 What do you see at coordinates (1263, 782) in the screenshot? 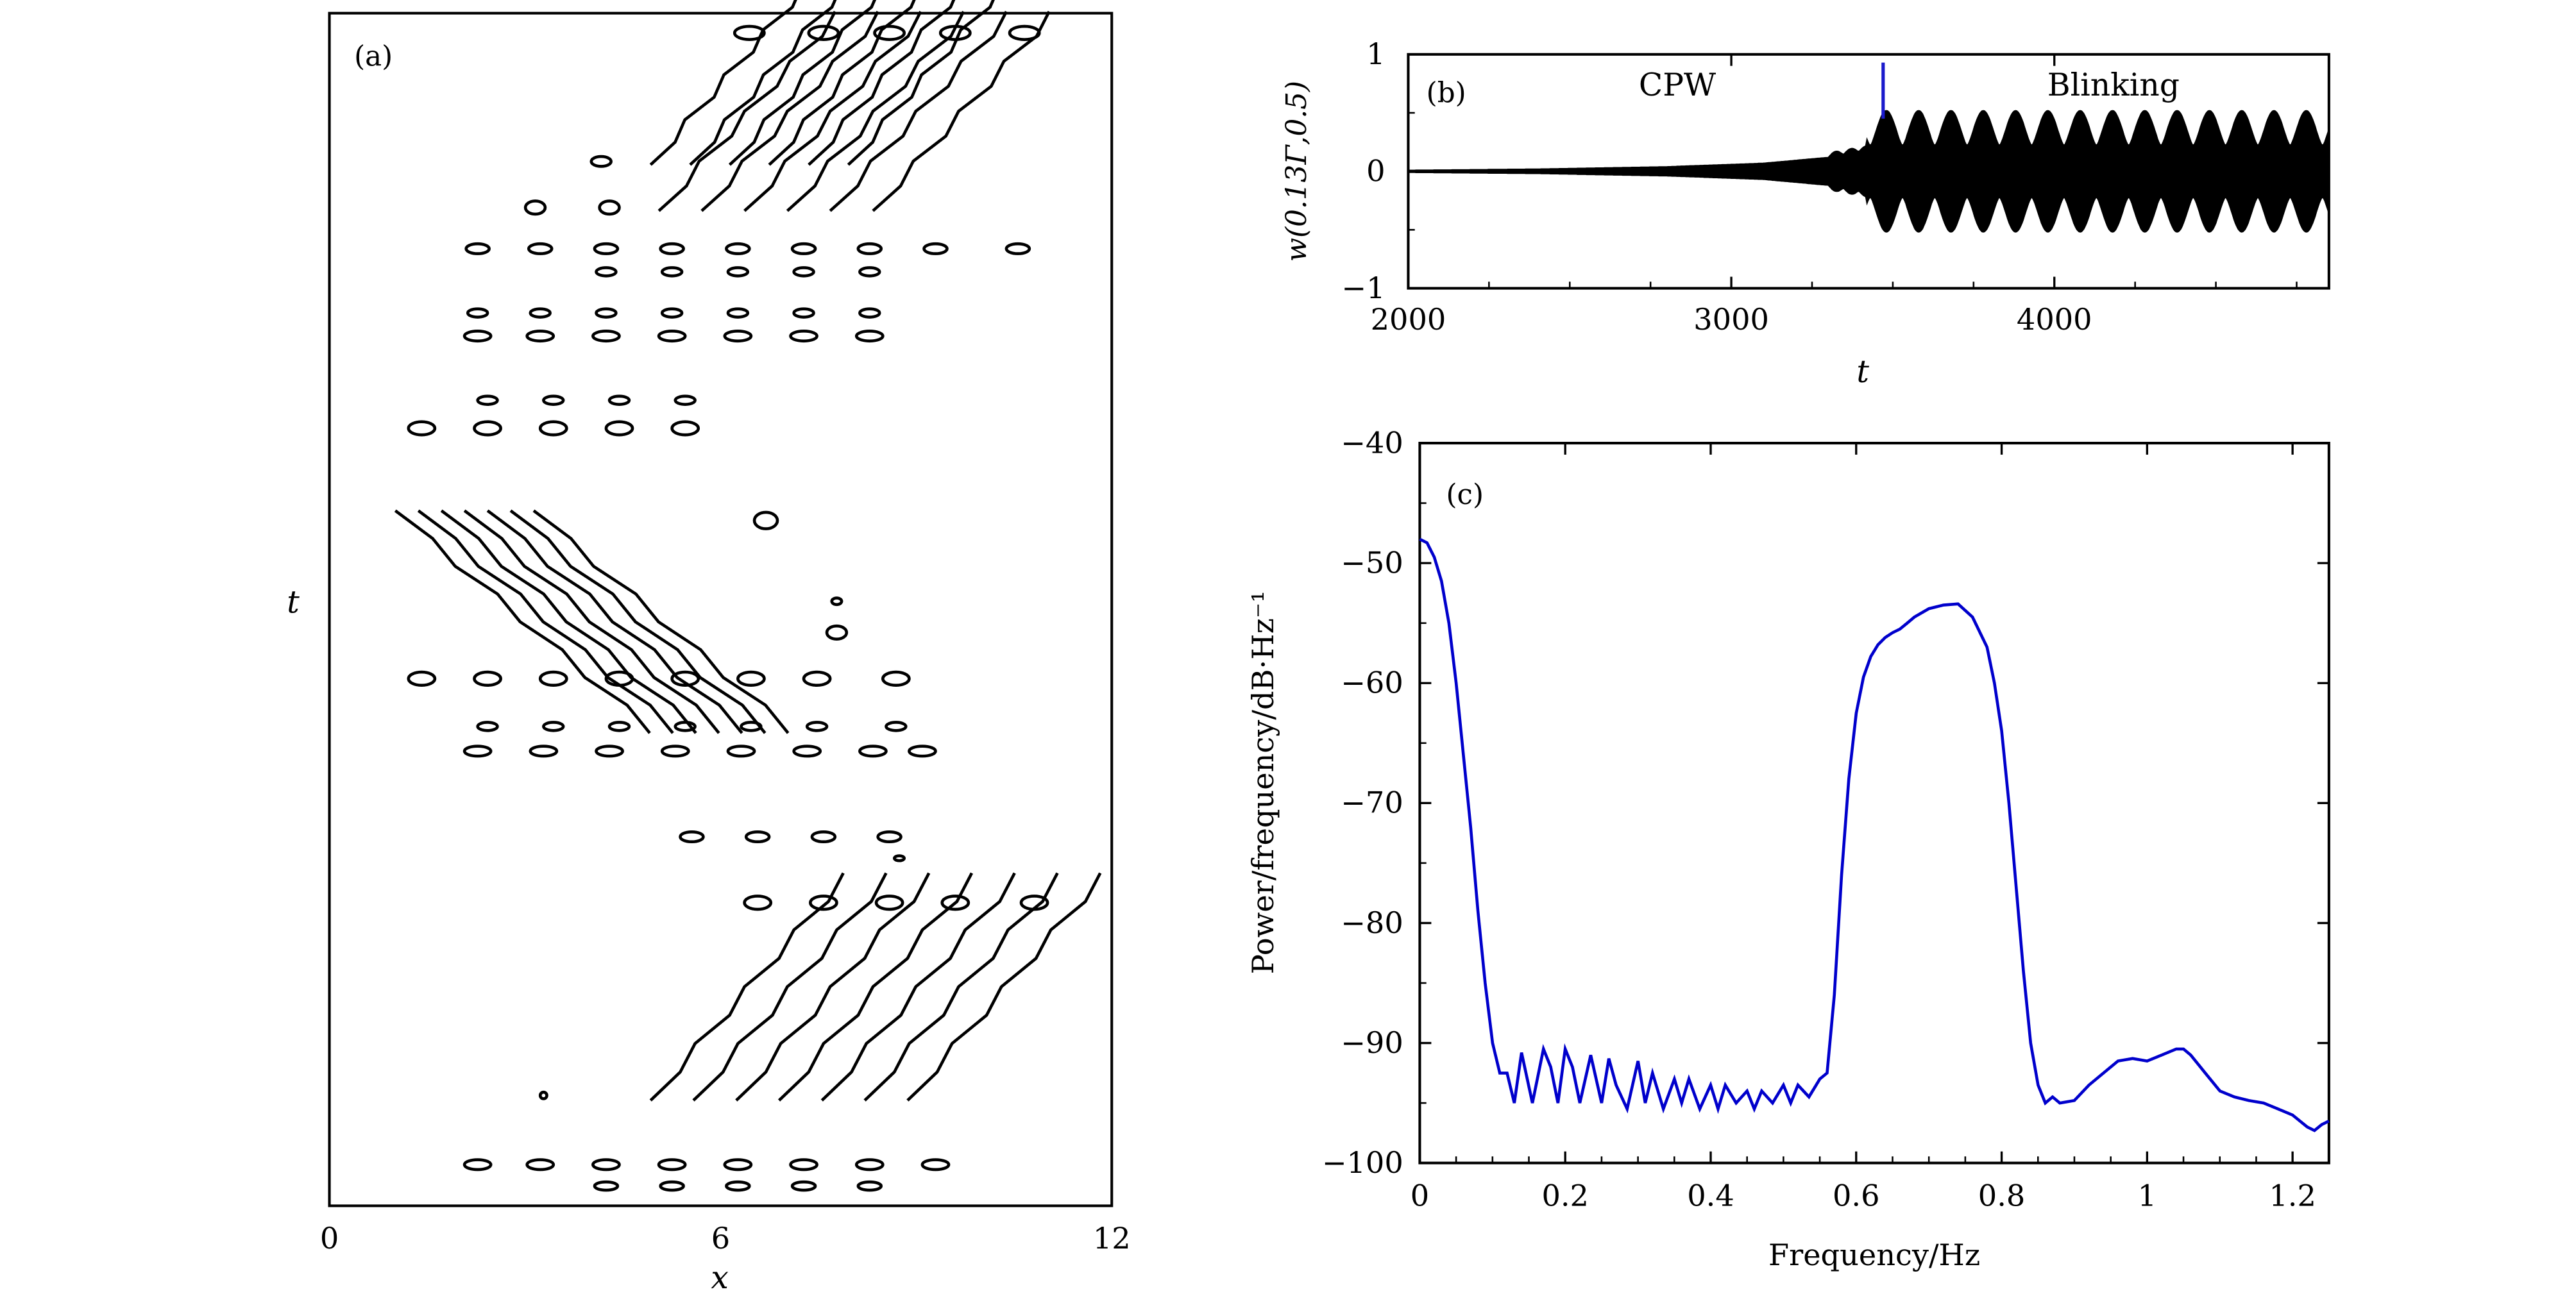
I see `panel-c-ylabel: Power/frequency/dB·Hz⁻¹` at bounding box center [1263, 782].